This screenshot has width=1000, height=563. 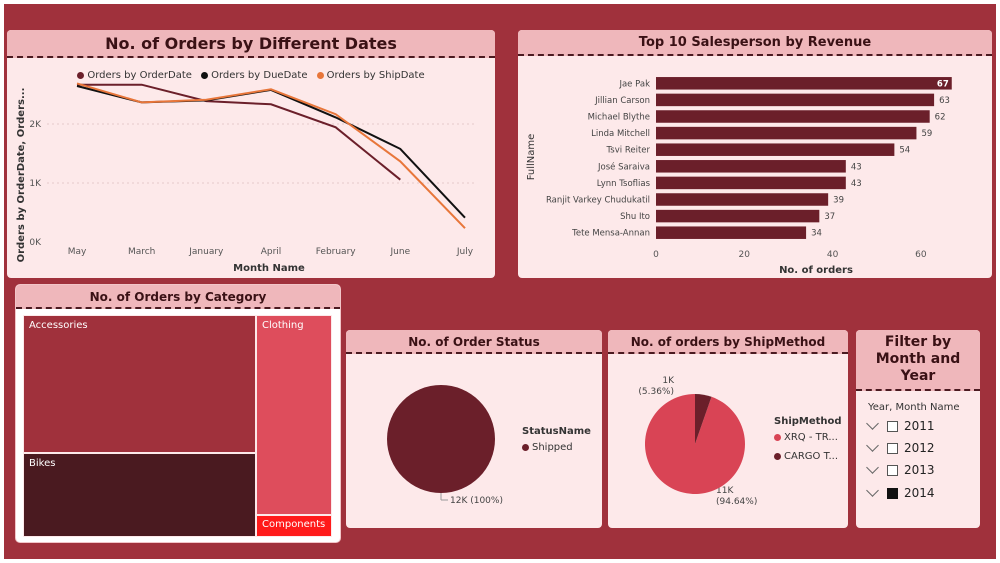 What do you see at coordinates (42, 463) in the screenshot?
I see `treemap-label: Bikes` at bounding box center [42, 463].